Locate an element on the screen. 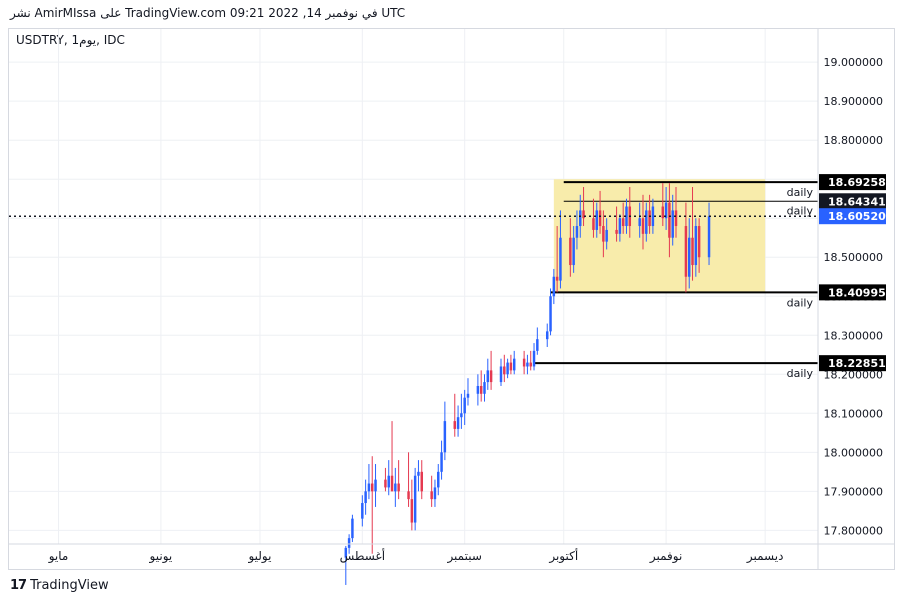  current-price-badge-bg is located at coordinates (852, 216).